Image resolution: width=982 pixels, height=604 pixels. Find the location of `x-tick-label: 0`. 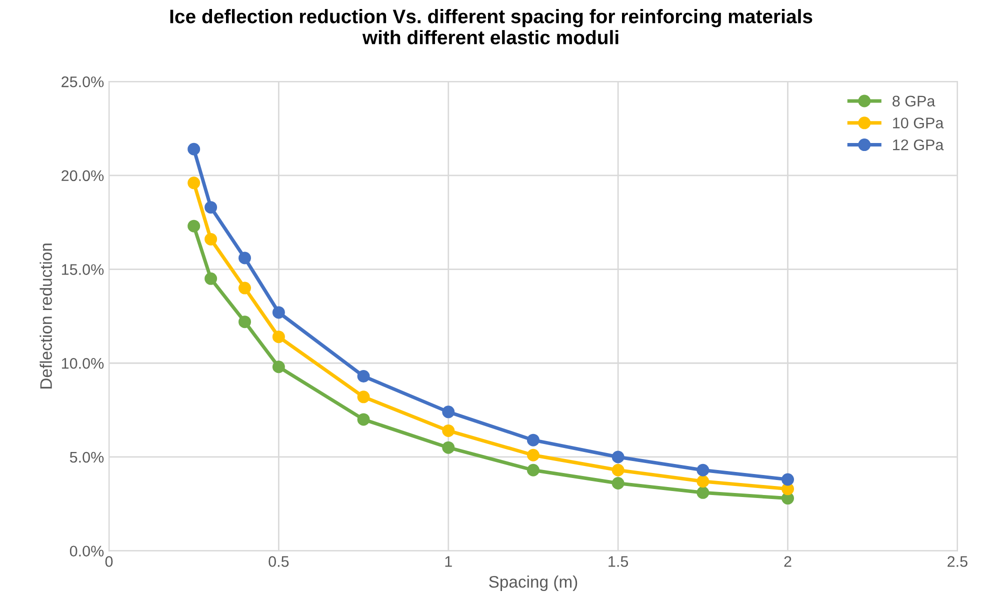

x-tick-label: 0 is located at coordinates (109, 561).